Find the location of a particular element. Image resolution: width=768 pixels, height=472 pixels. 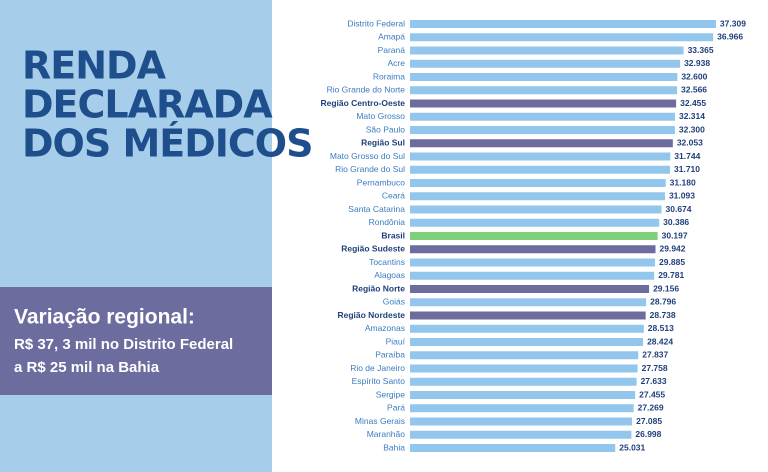

value-label: 28.424 is located at coordinates (660, 341).